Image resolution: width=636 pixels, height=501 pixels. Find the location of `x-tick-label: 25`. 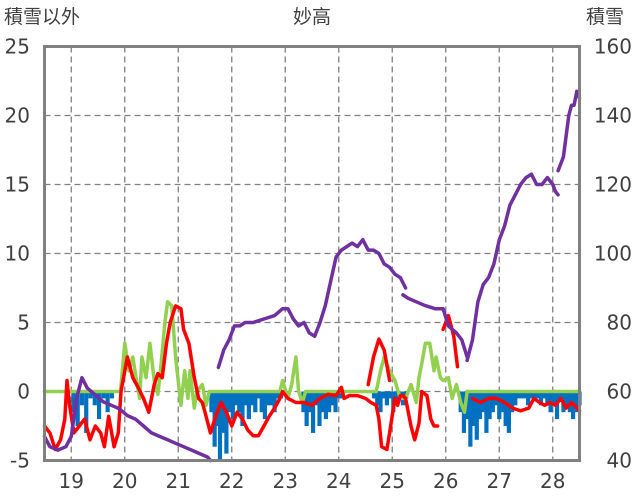

x-tick-label: 25 is located at coordinates (392, 481).